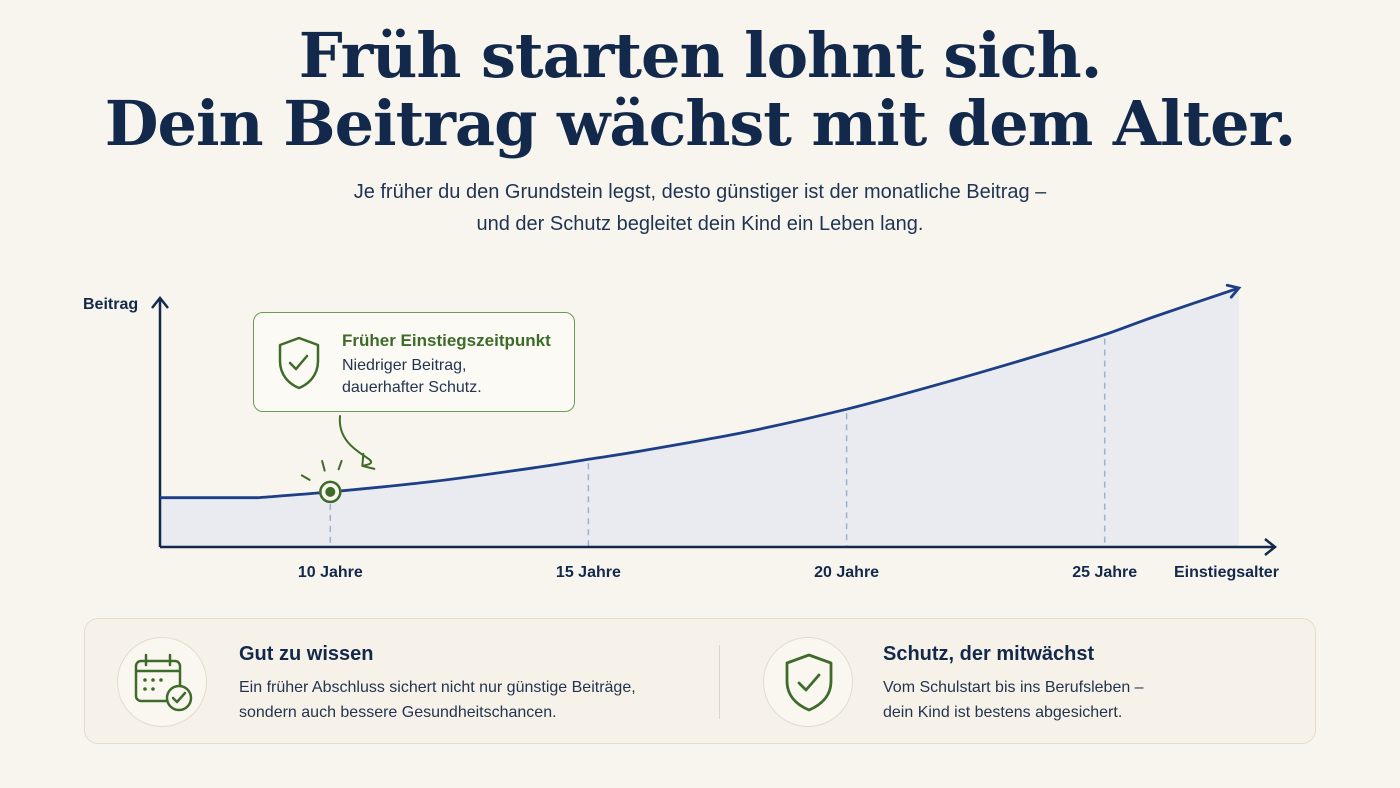  Describe the element at coordinates (306, 654) in the screenshot. I see `info-left-title: Gut zu wissen` at that location.